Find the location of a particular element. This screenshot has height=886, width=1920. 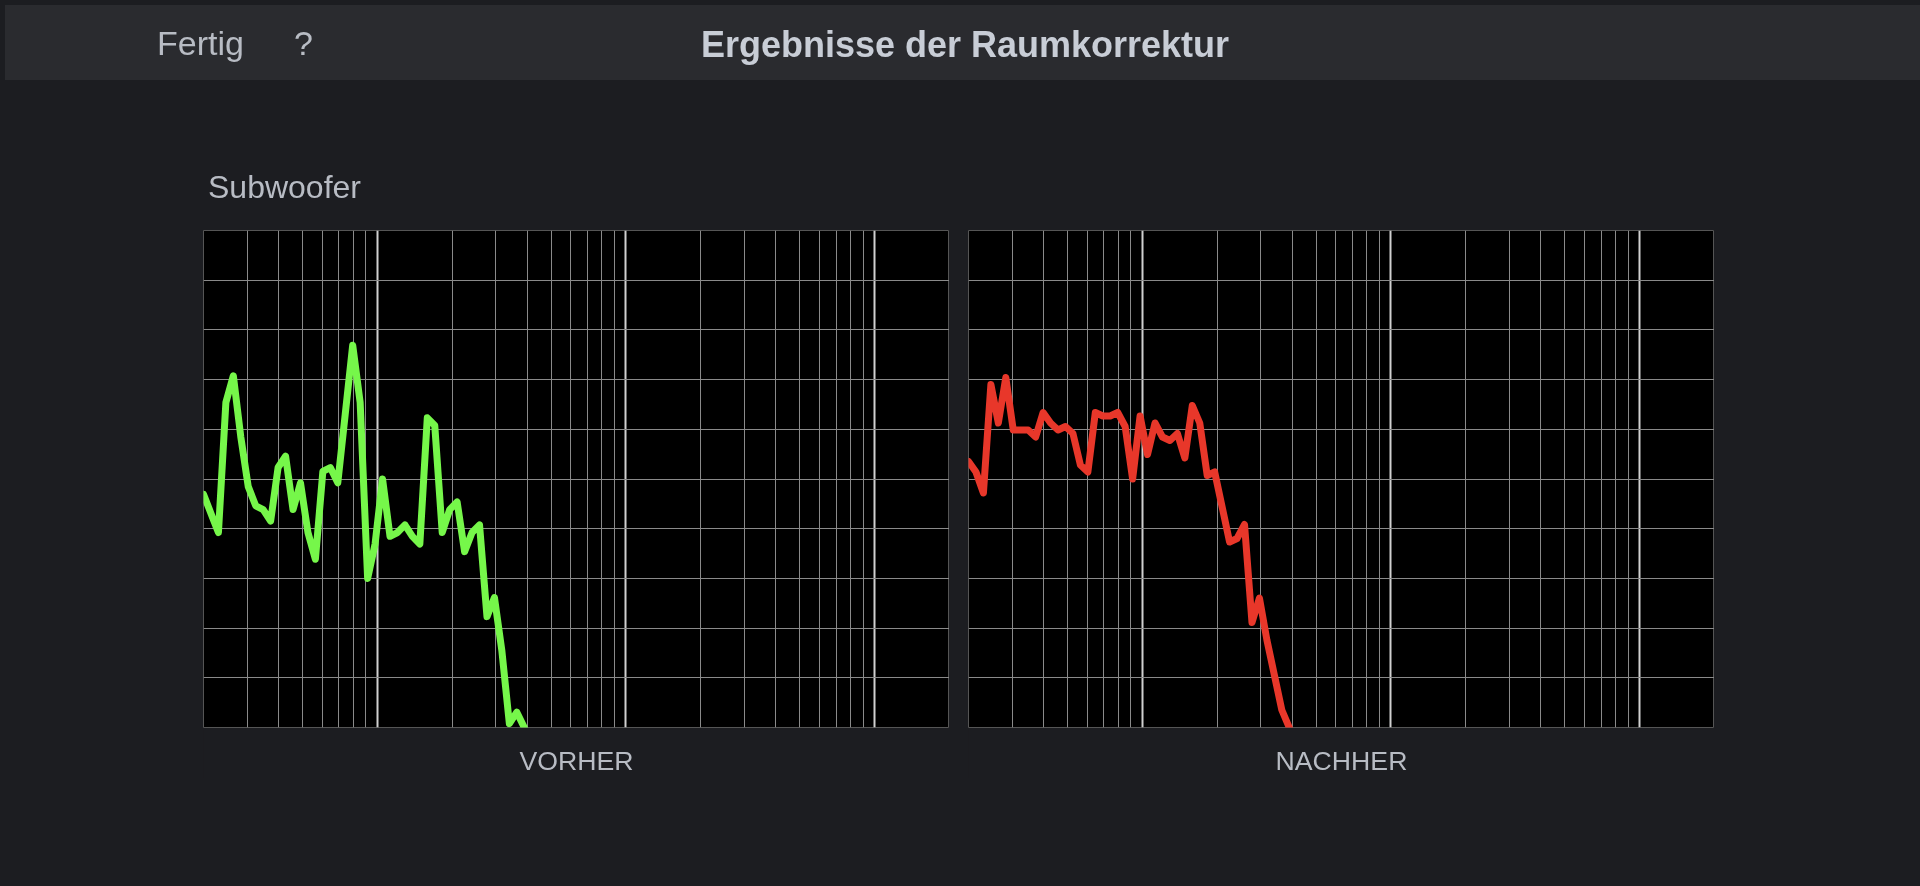

text: Fertig is located at coordinates (200, 43).